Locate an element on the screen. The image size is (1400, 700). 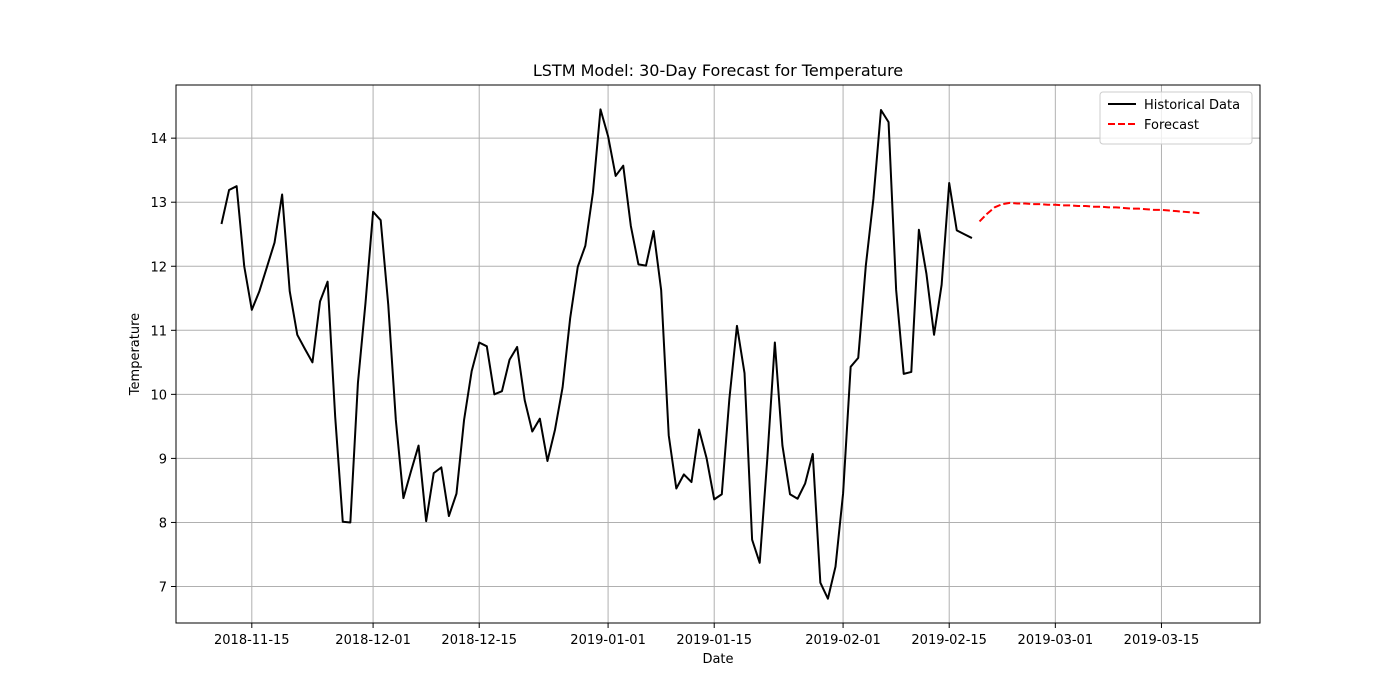
y-tick-label: 13 is located at coordinates (158, 203).